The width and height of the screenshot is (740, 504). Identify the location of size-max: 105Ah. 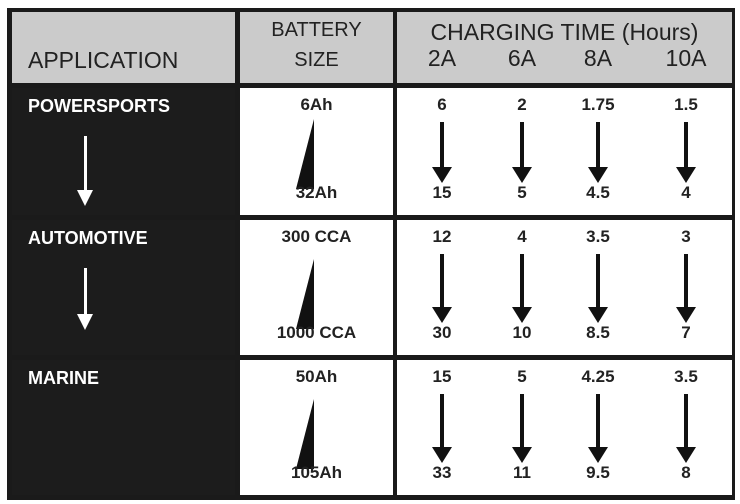
(316, 472).